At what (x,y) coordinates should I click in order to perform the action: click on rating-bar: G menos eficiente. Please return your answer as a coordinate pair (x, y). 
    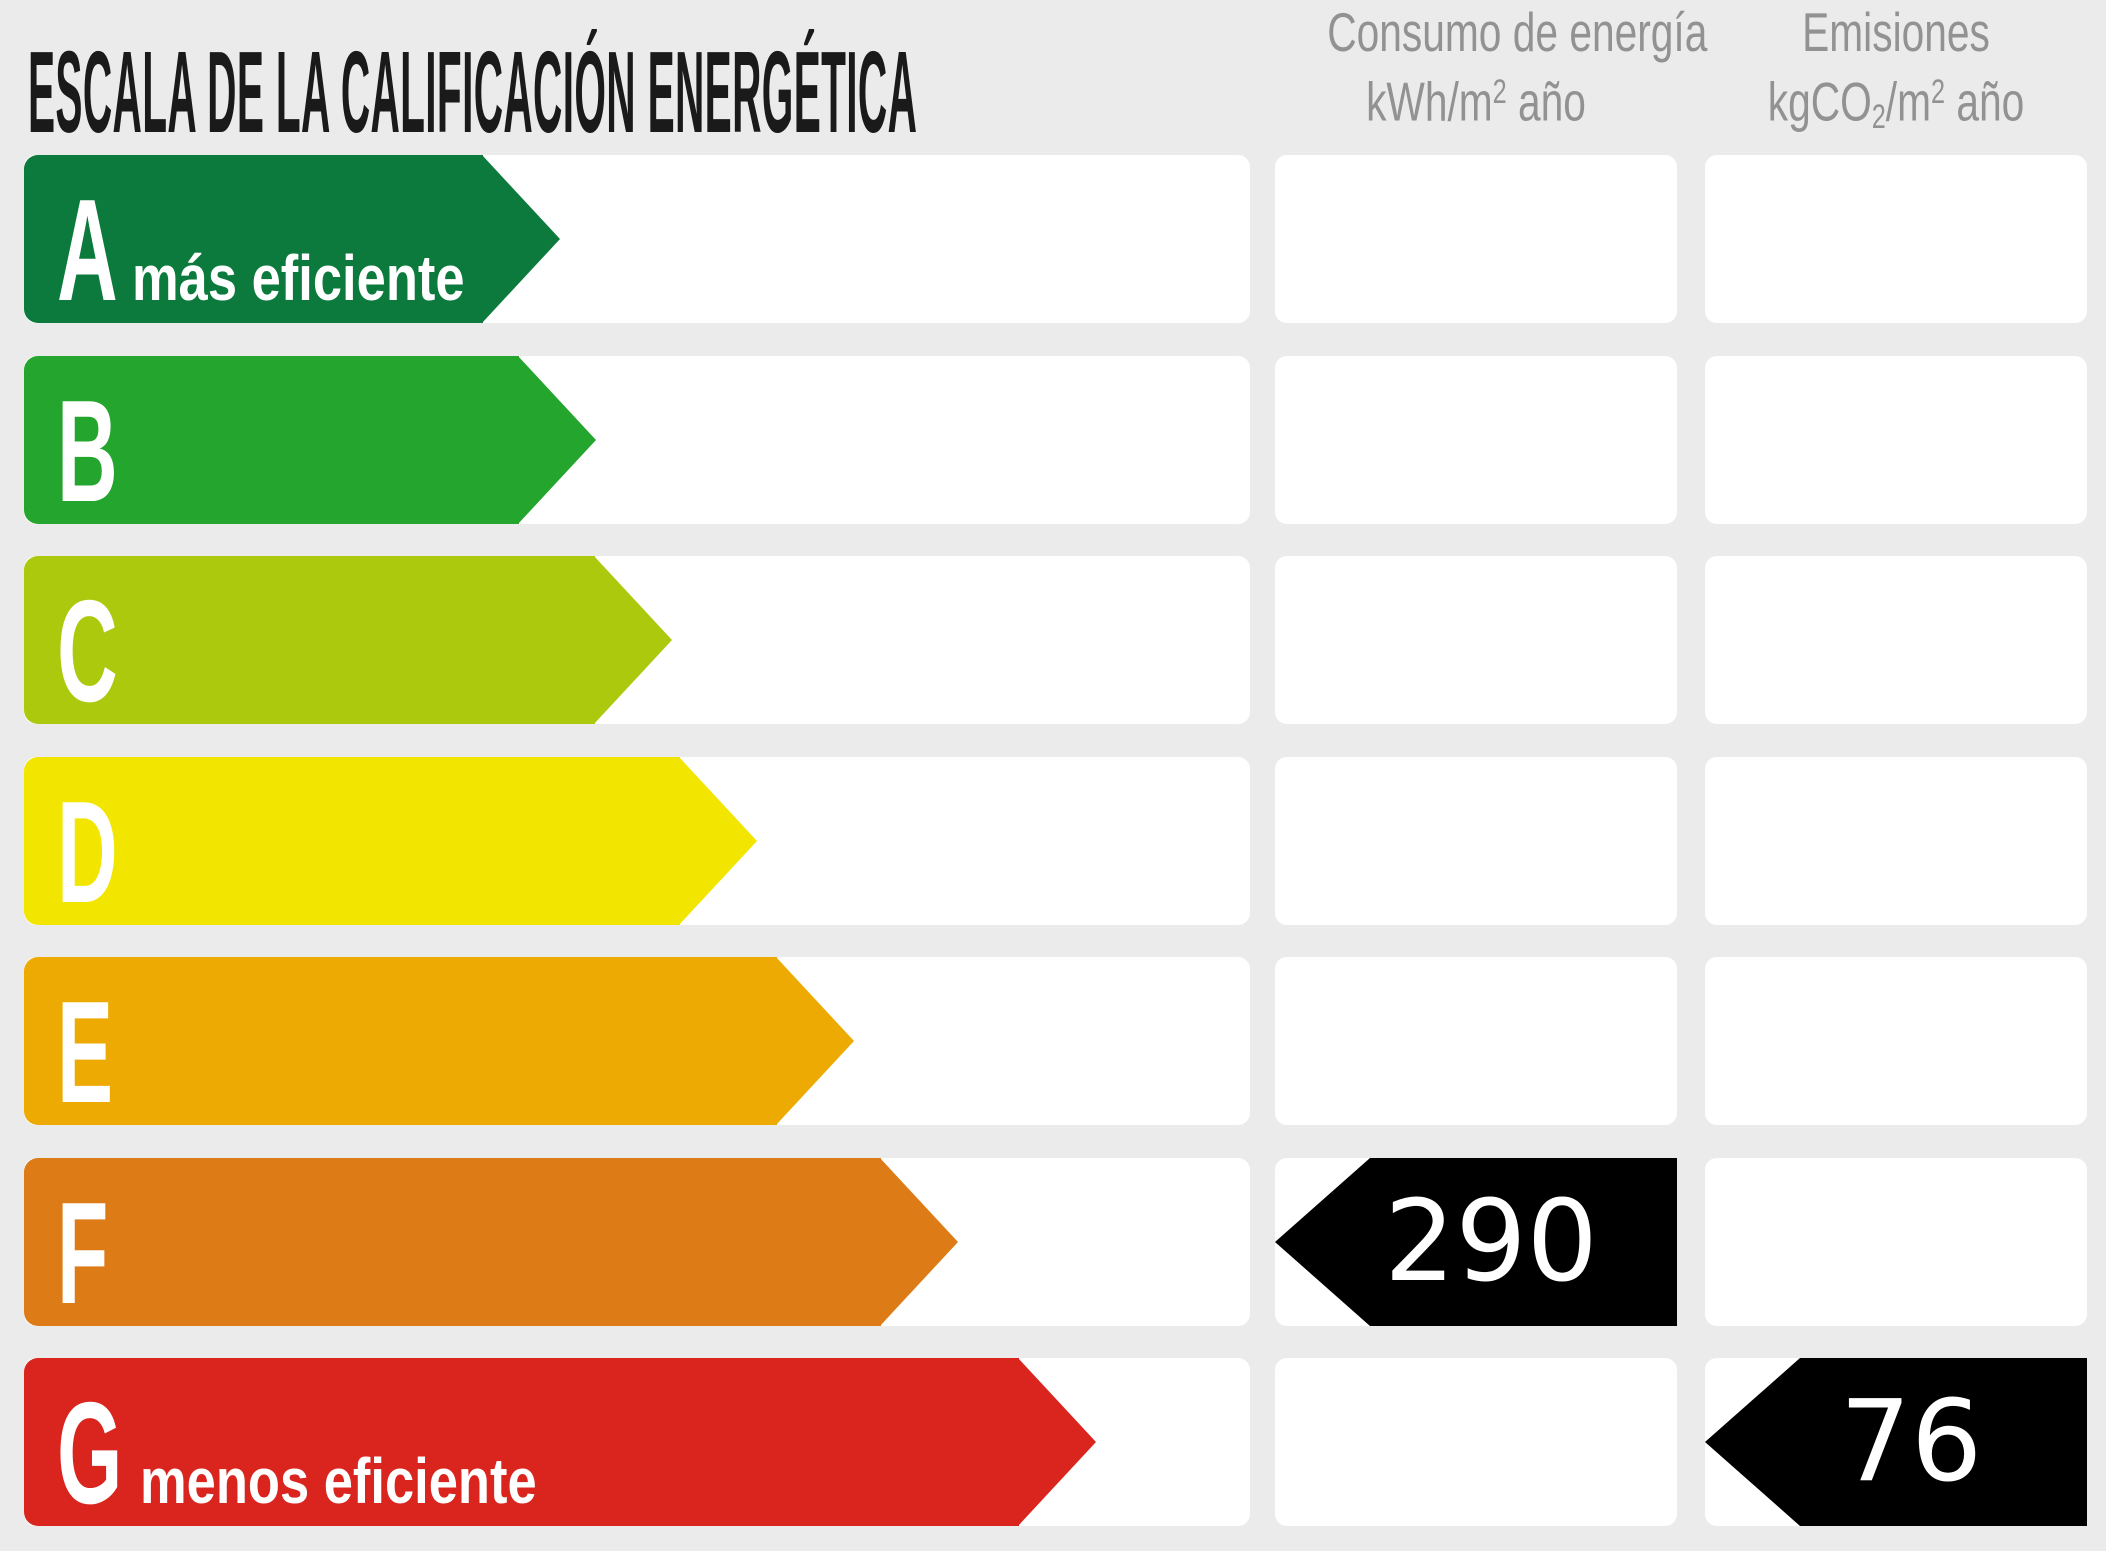
    Looking at the image, I should click on (560, 1442).